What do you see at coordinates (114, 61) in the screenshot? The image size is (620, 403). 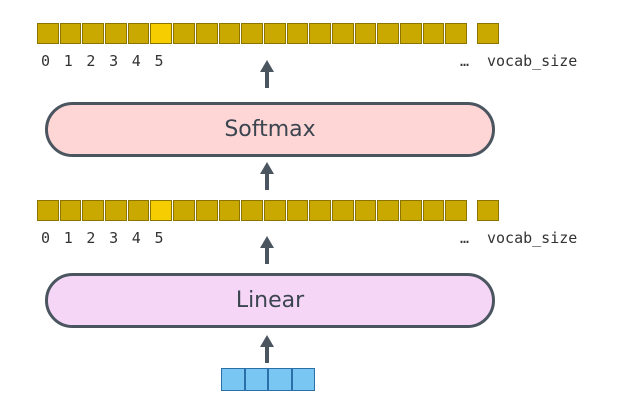 I see `top-vector-index-label: 3` at bounding box center [114, 61].